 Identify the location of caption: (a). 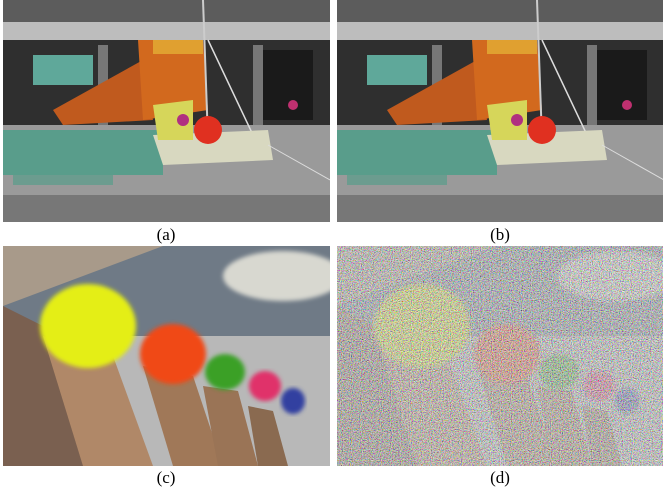
(166, 234).